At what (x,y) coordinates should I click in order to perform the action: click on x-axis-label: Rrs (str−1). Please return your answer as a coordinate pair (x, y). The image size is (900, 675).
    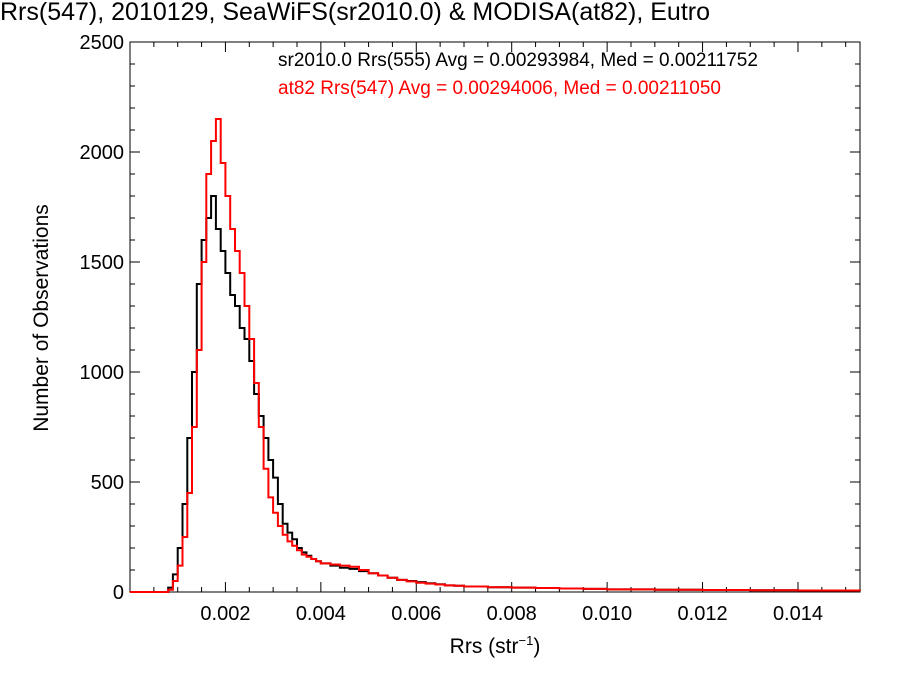
    Looking at the image, I should click on (495, 646).